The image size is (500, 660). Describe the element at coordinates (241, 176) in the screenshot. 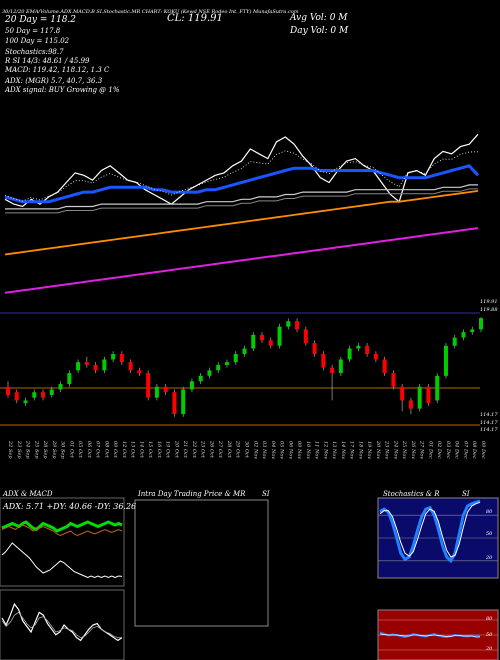

I see `ema-dotted-line` at that location.